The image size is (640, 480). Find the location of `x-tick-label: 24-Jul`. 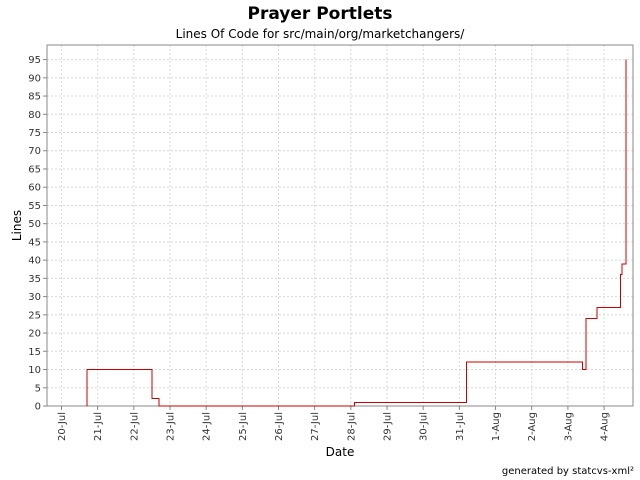

x-tick-label: 24-Jul is located at coordinates (207, 426).